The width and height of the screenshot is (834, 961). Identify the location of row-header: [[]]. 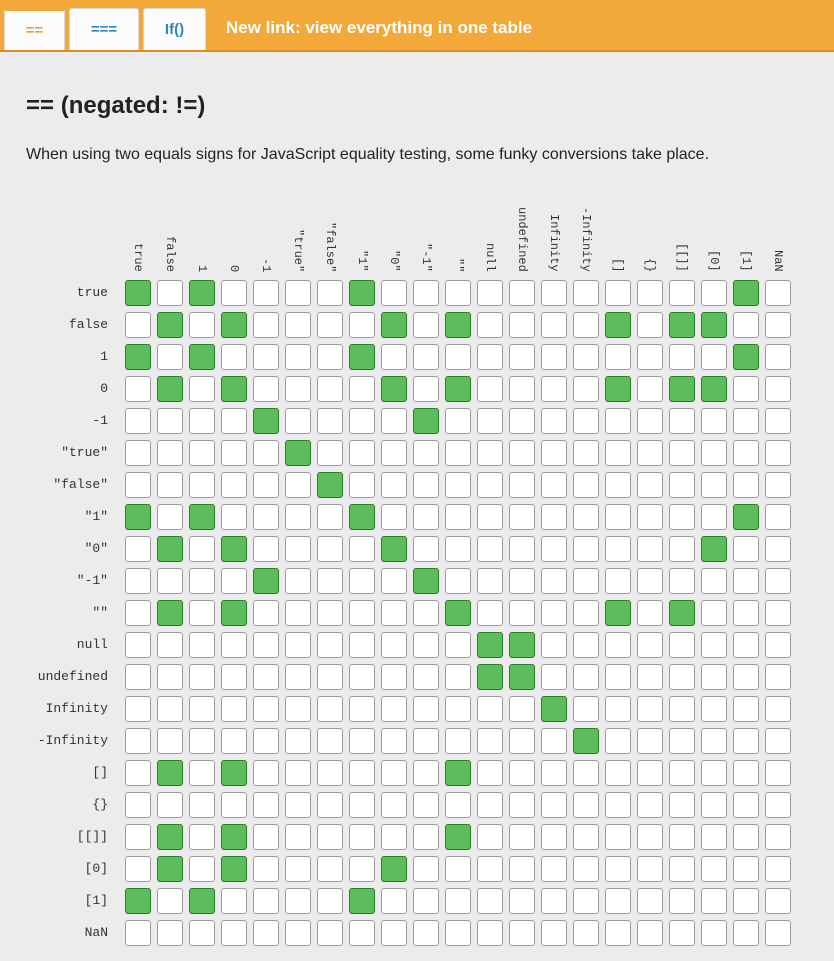
(92, 836).